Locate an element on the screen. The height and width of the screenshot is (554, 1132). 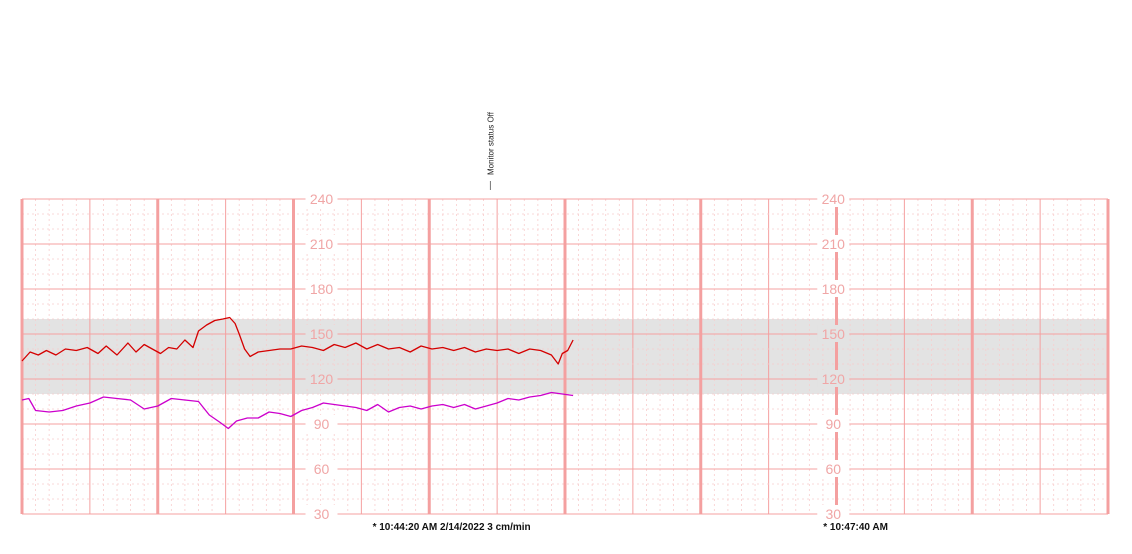
series-lines is located at coordinates (297, 373).